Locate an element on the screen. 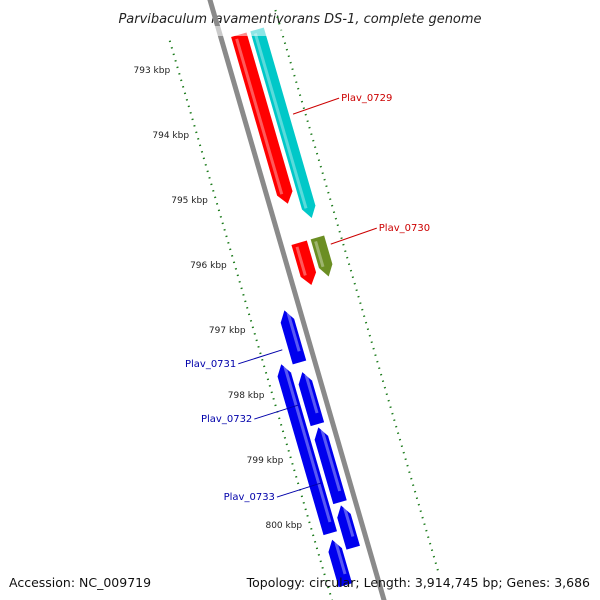 This screenshot has width=600, height=600. gene-label: Plav_0730 is located at coordinates (404, 228).